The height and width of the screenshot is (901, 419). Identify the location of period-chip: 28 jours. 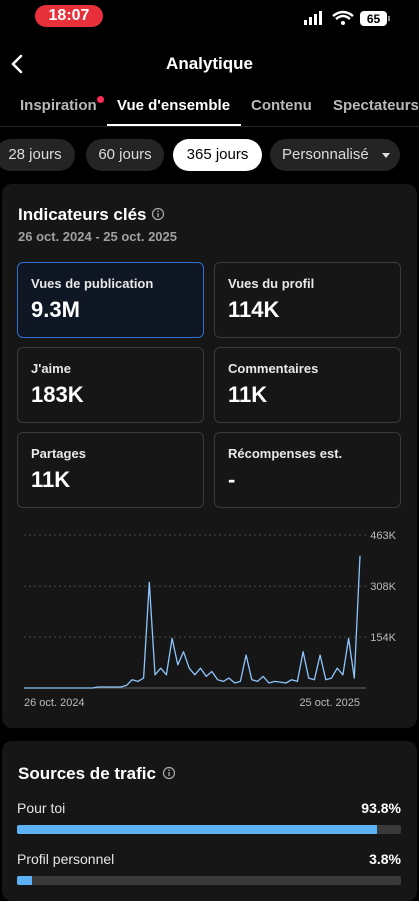
(37, 155).